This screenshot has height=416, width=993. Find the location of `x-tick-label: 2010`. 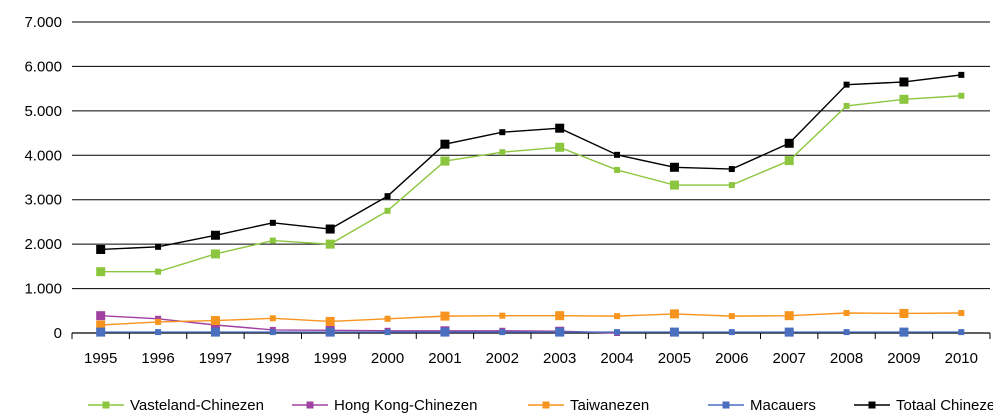

x-tick-label: 2010 is located at coordinates (961, 358).